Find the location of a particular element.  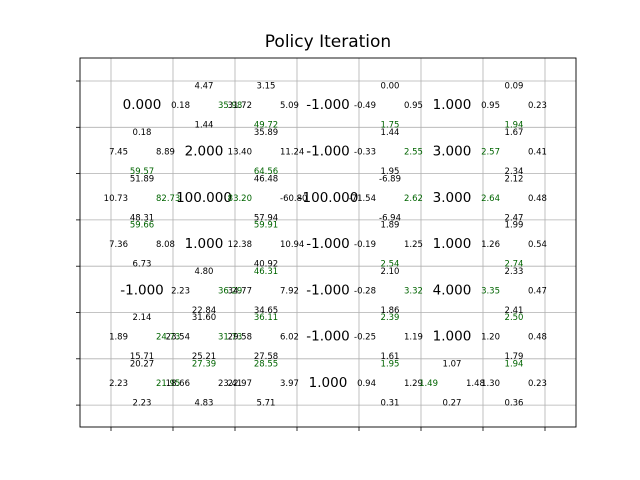

q-value-best-label: 36.29 is located at coordinates (230, 291).